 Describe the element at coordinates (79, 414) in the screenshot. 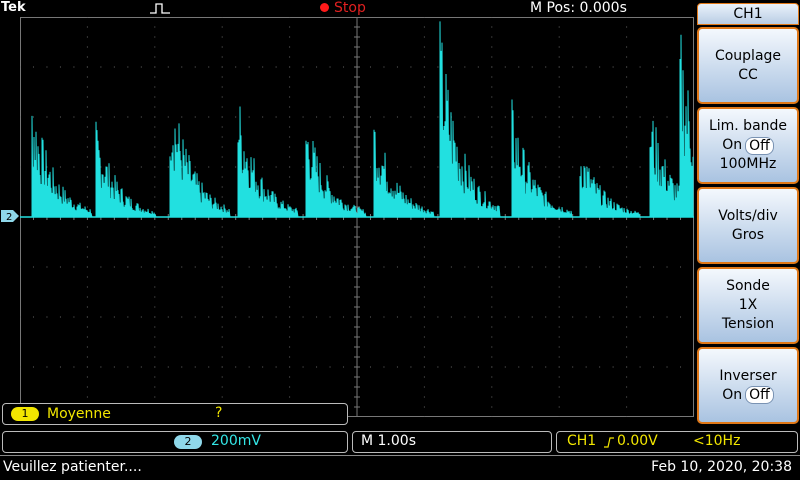

I see `measurement-label: Moyenne` at that location.